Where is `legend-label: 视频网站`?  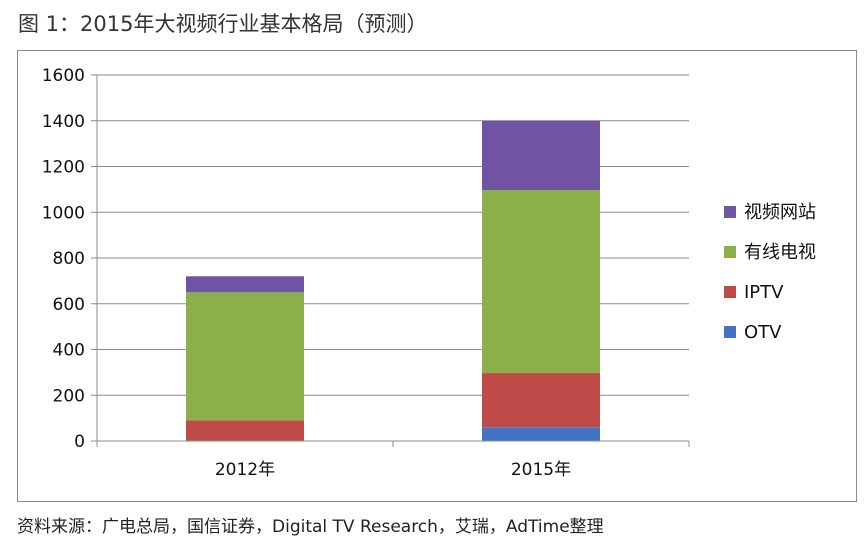 legend-label: 视频网站 is located at coordinates (780, 212).